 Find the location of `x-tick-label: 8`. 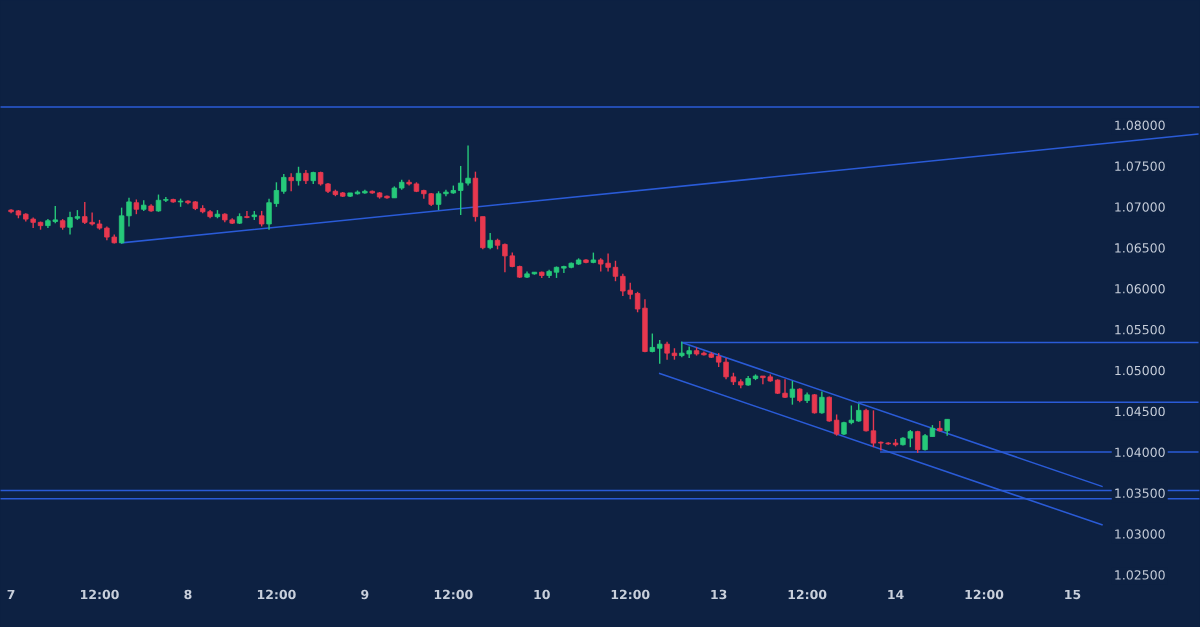

x-tick-label: 8 is located at coordinates (188, 594).